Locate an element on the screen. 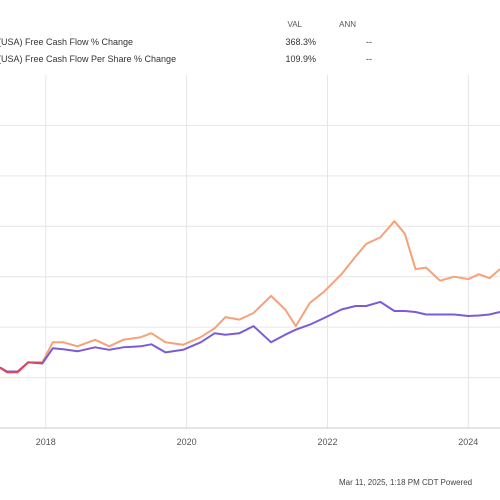 The image size is (500, 500). series-overlap-segment is located at coordinates (21, 367).